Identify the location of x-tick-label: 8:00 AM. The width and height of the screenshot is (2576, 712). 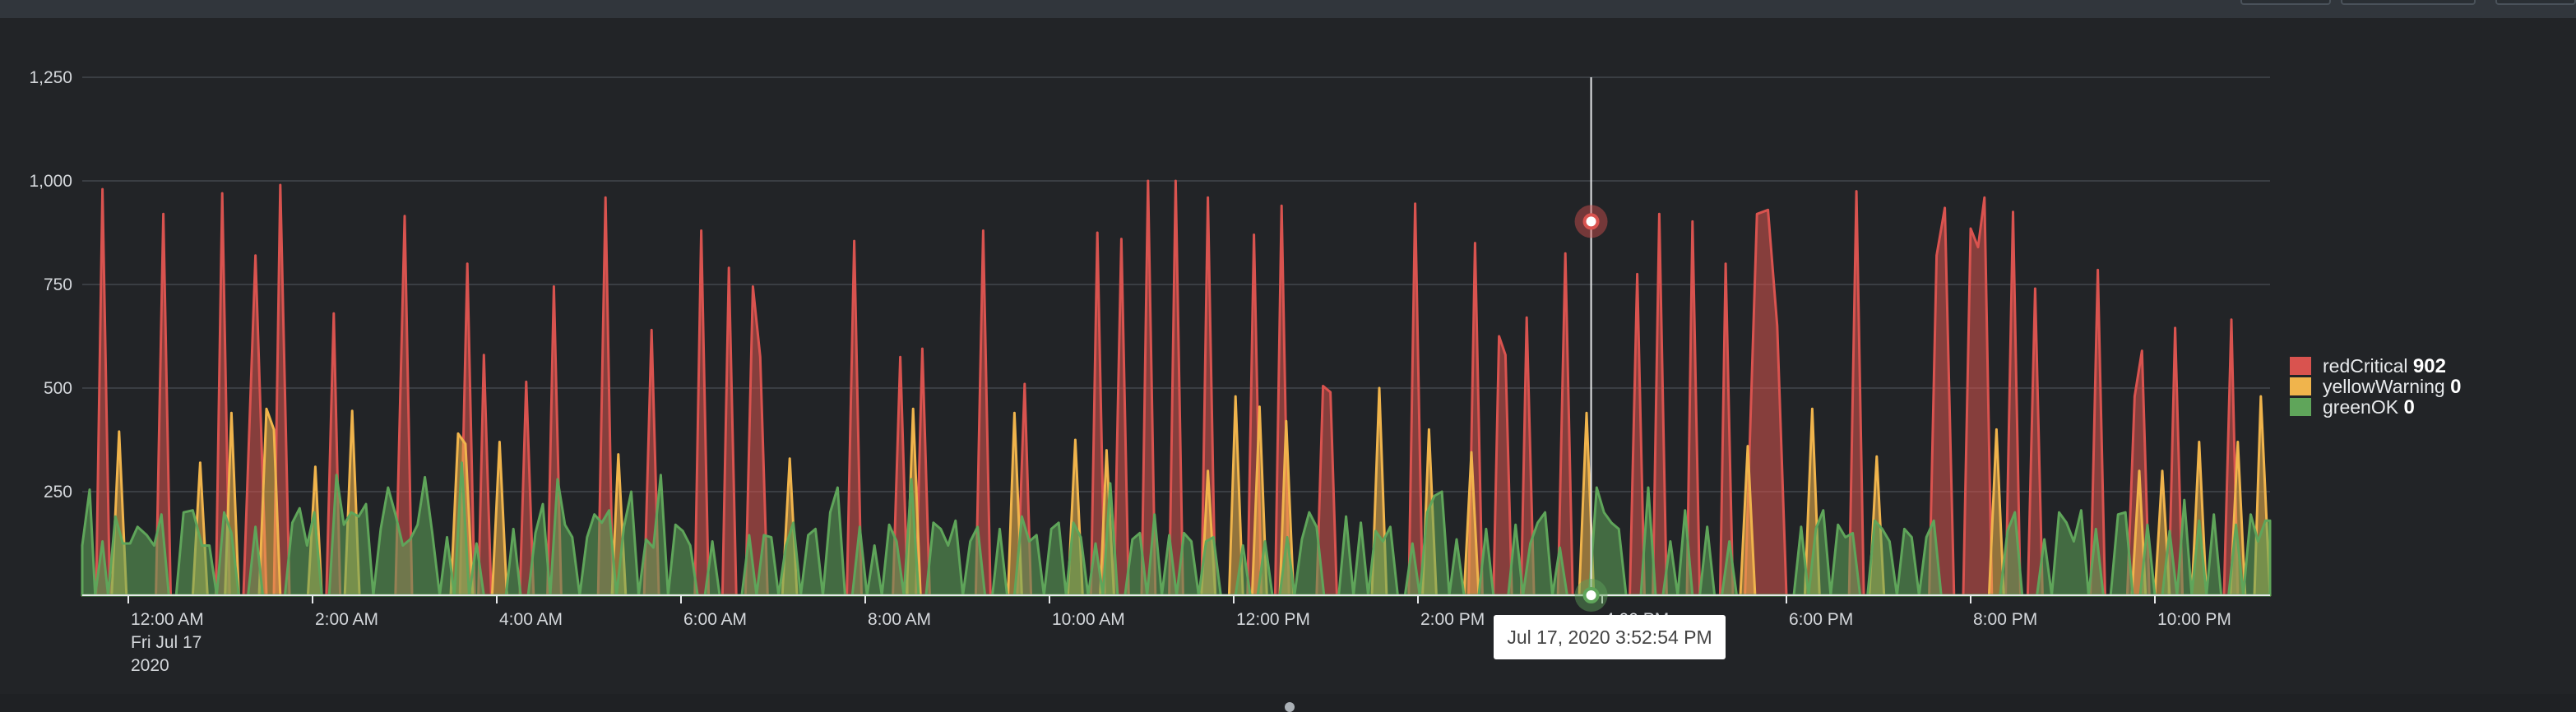
(900, 619).